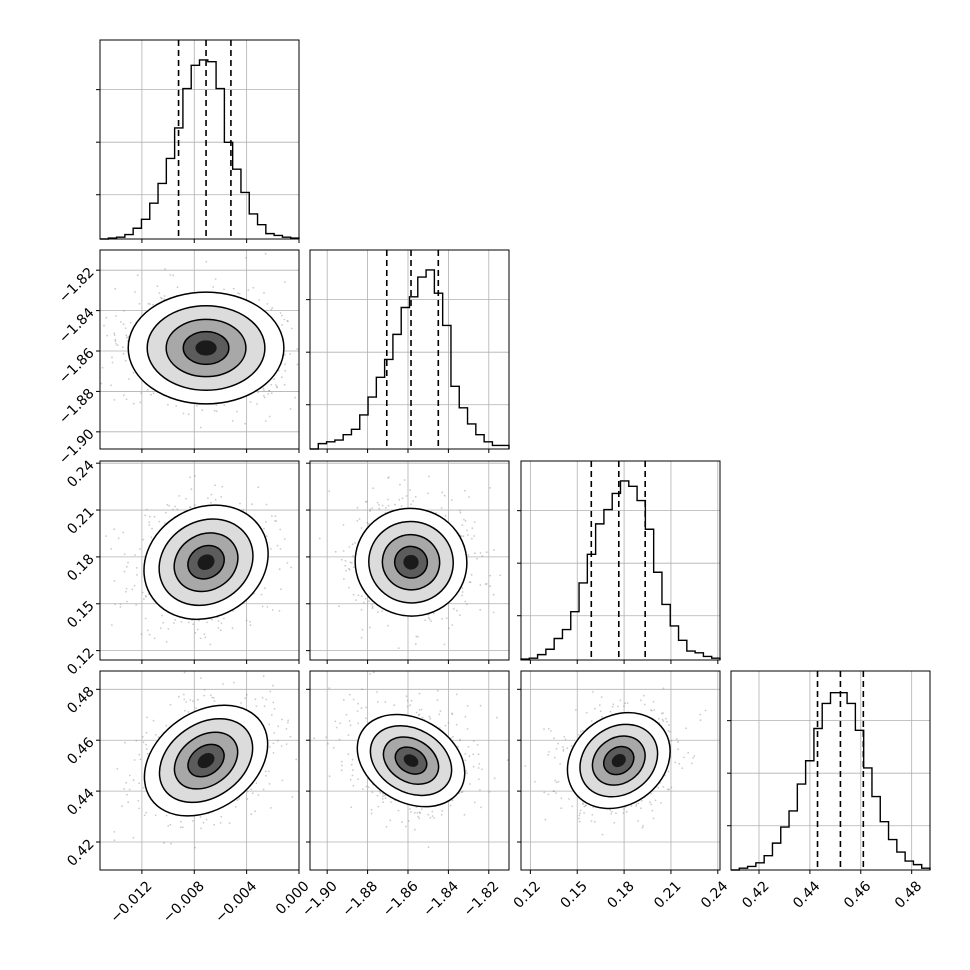  Describe the element at coordinates (132, 902) in the screenshot. I see `x-tick-label-0: −0.012` at that location.